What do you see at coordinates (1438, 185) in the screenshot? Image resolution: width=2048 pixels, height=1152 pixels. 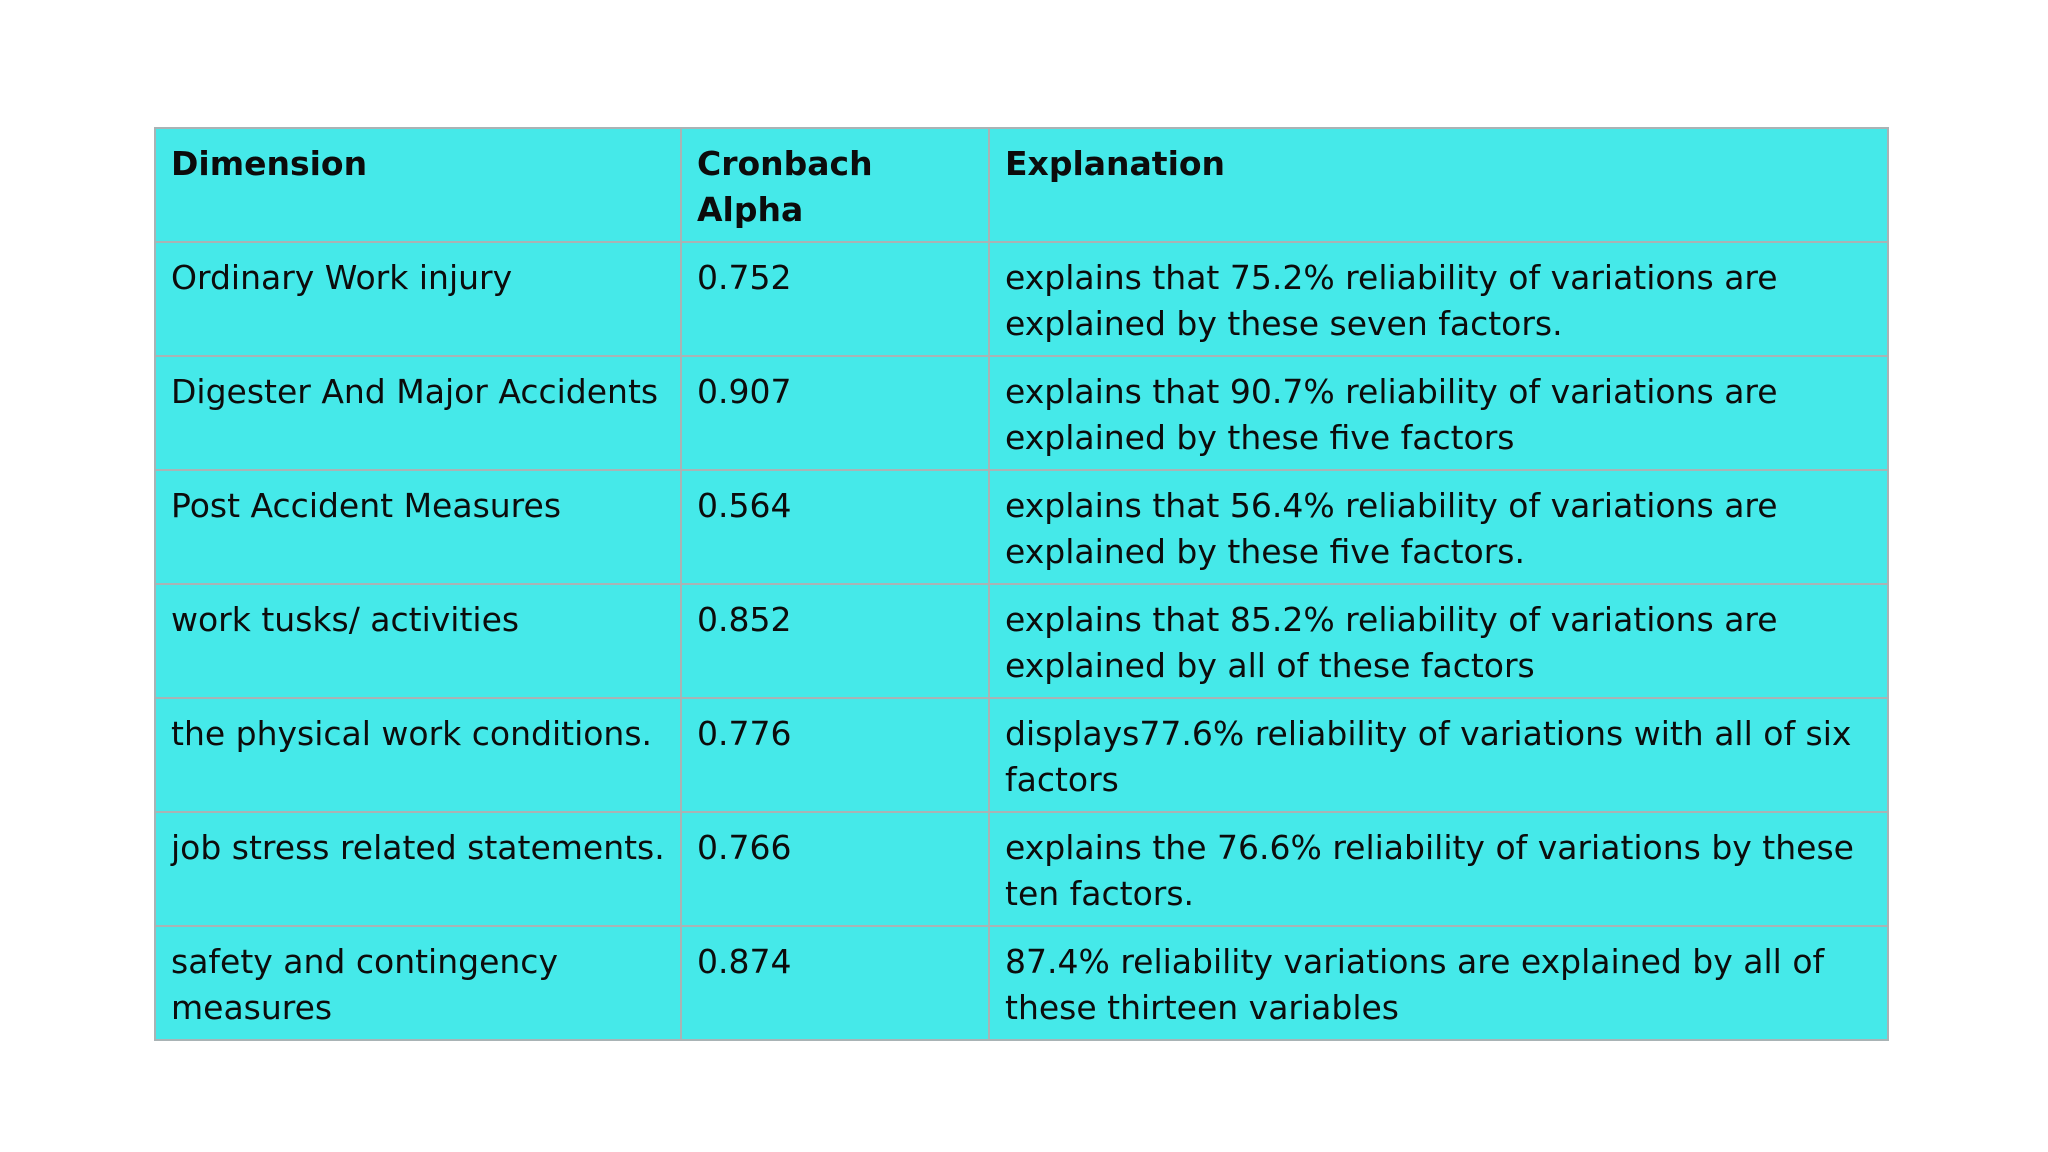 I see `header-explanation: Explanation` at bounding box center [1438, 185].